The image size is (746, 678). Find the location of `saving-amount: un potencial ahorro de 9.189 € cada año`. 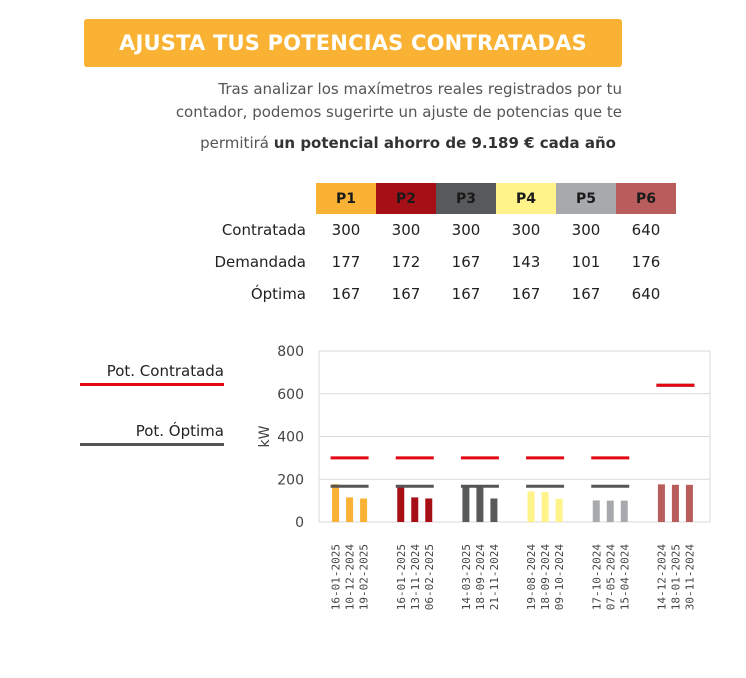

saving-amount: un potencial ahorro de 9.189 € cada año is located at coordinates (444, 143).